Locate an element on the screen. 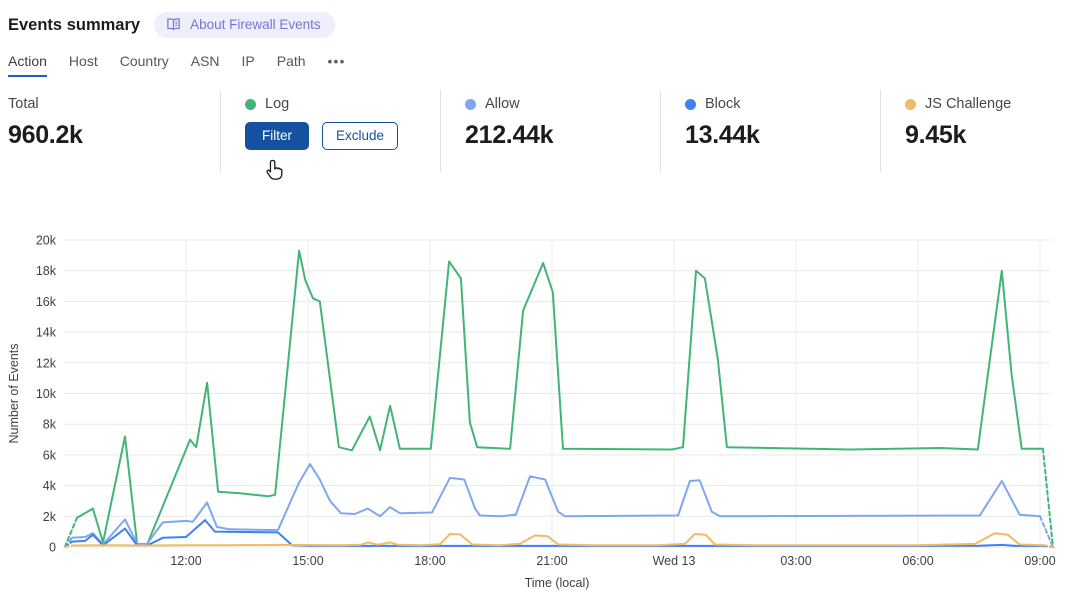 The width and height of the screenshot is (1068, 598). y-axis-title: Number of Events is located at coordinates (14, 393).